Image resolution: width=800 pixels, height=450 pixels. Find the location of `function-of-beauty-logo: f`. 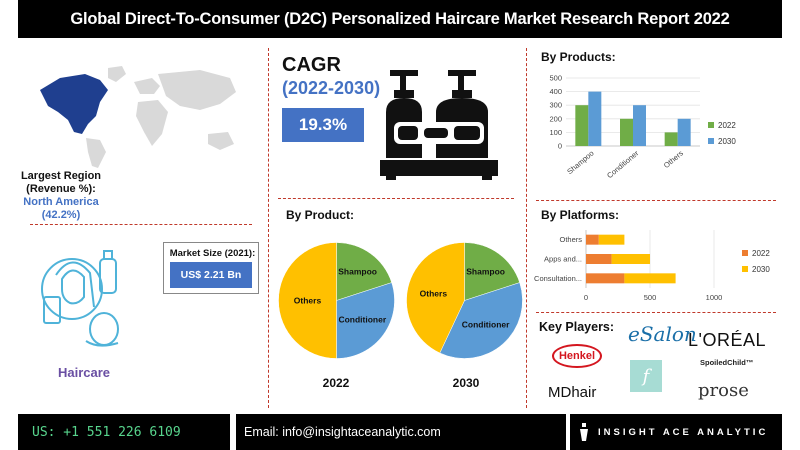

function-of-beauty-logo: f is located at coordinates (646, 376).